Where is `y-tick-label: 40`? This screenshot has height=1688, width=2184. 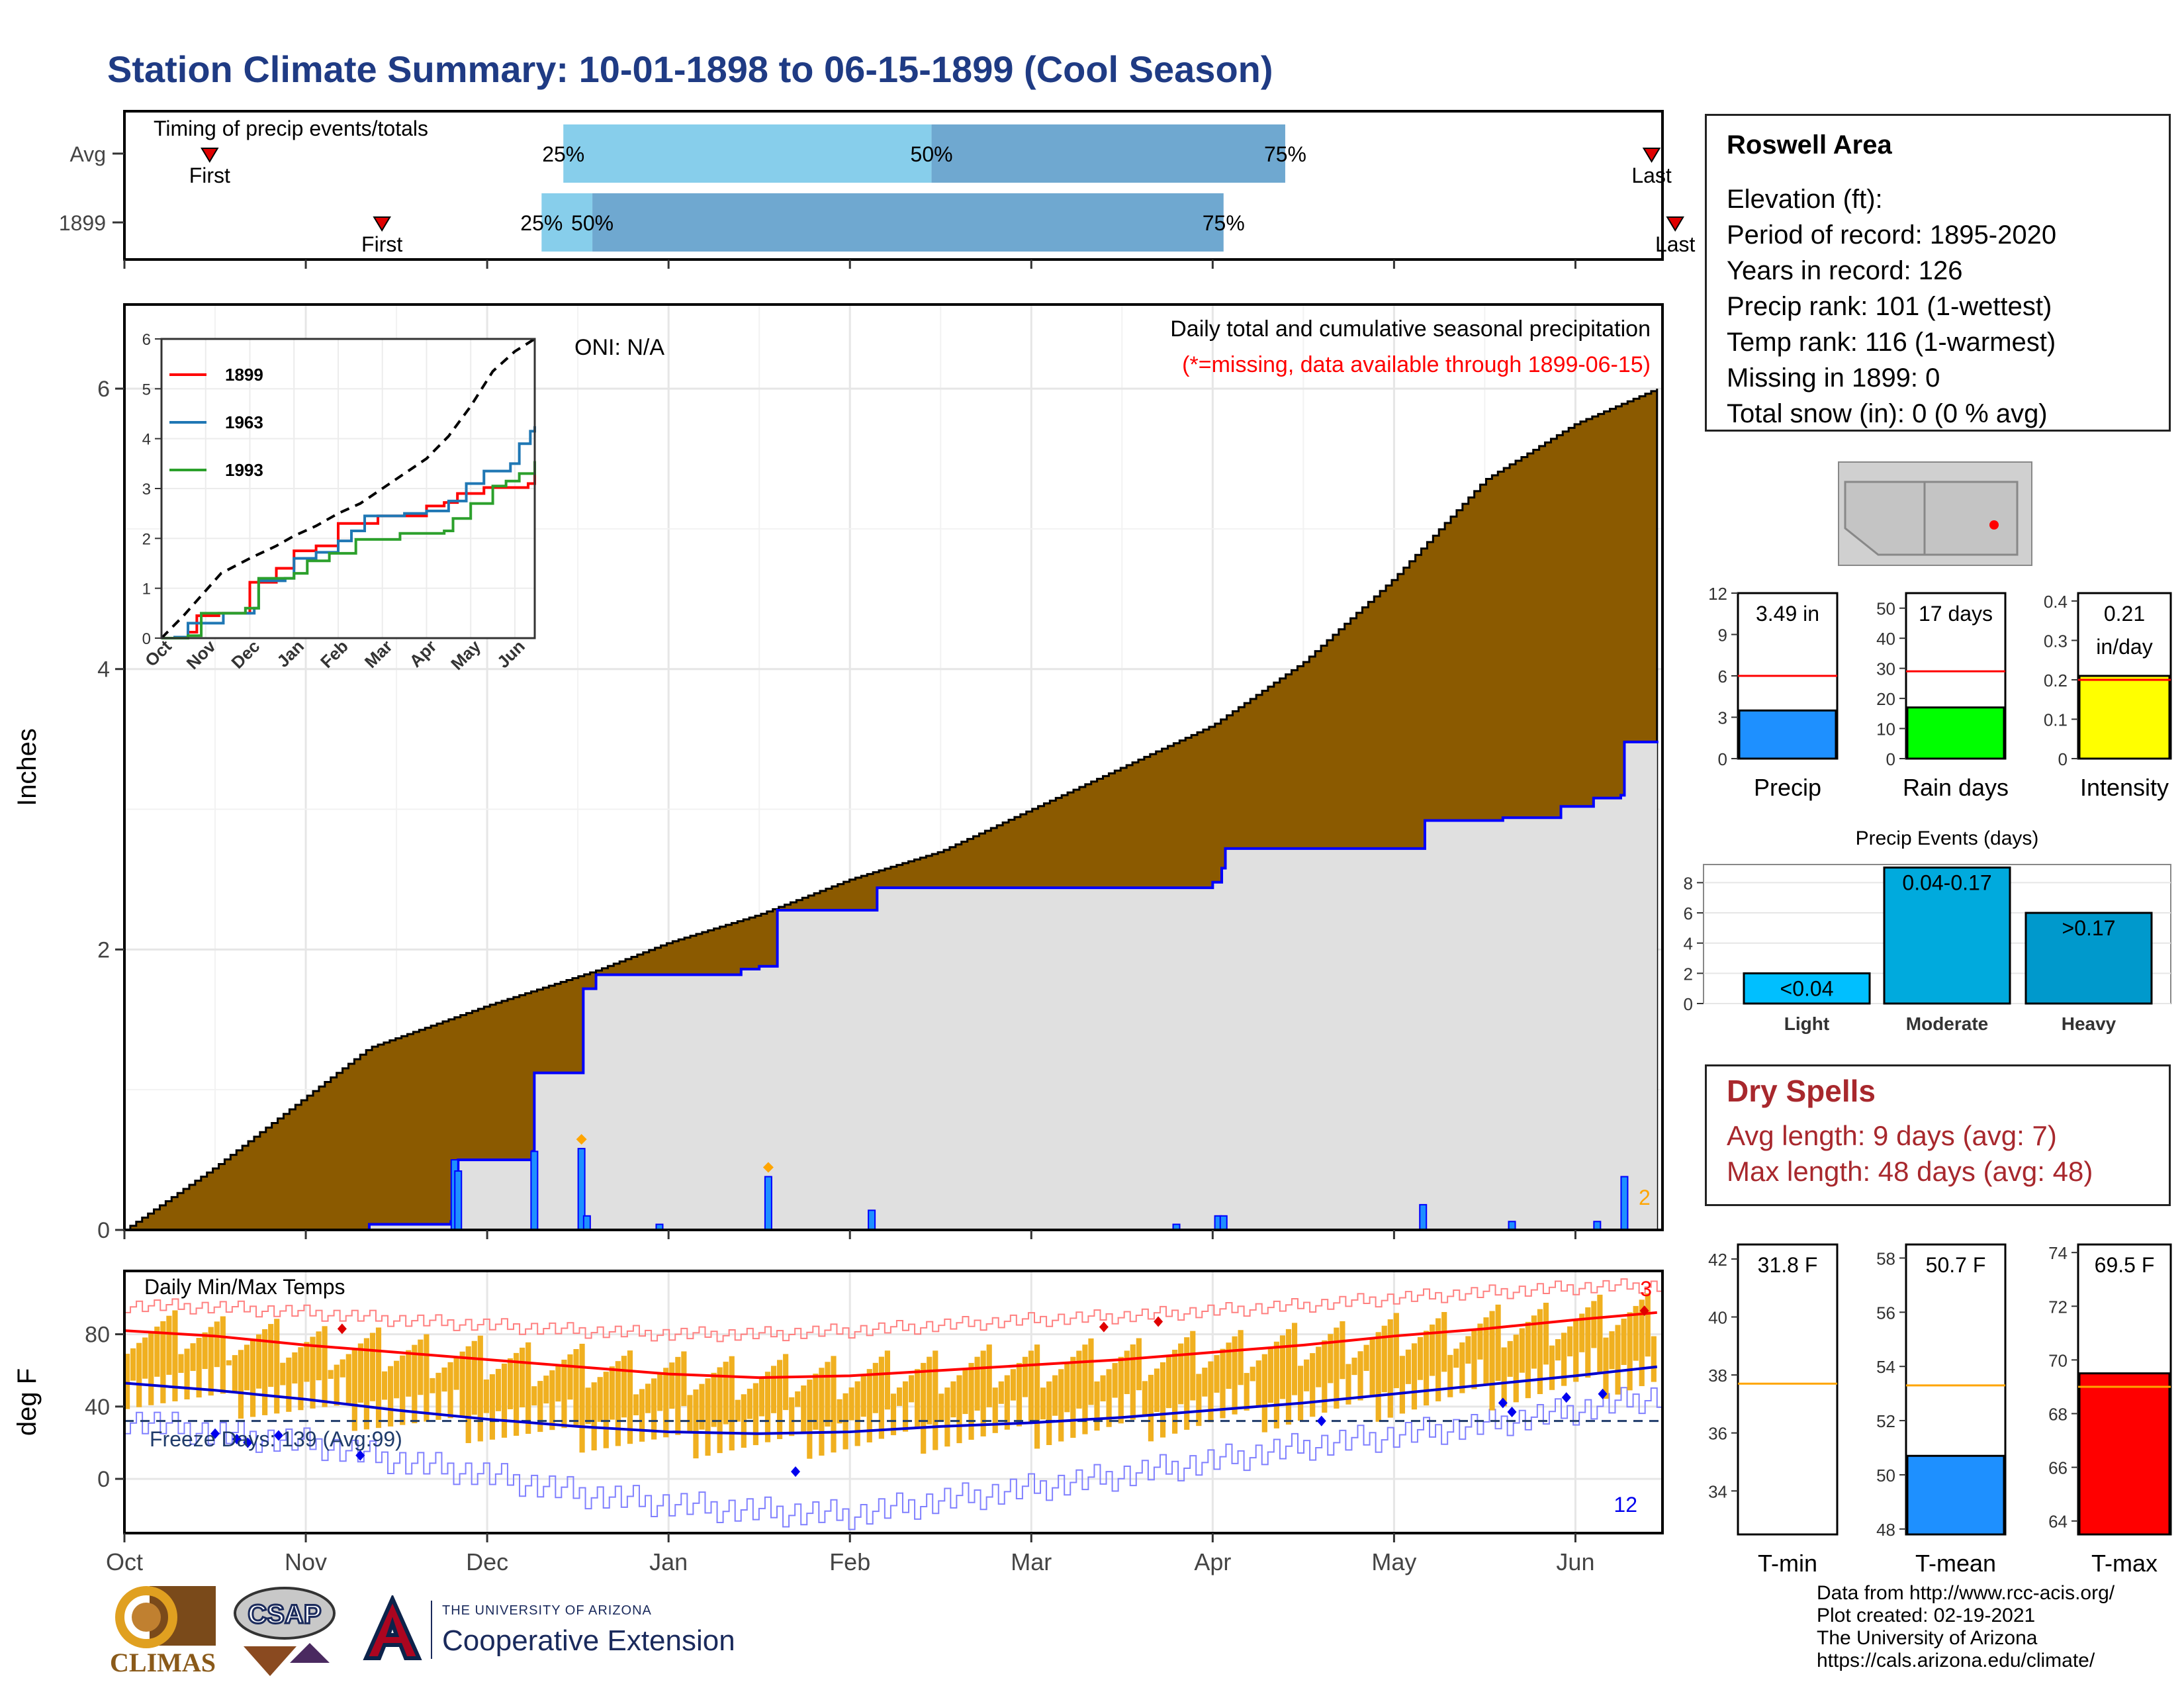
y-tick-label: 40 is located at coordinates (97, 1407).